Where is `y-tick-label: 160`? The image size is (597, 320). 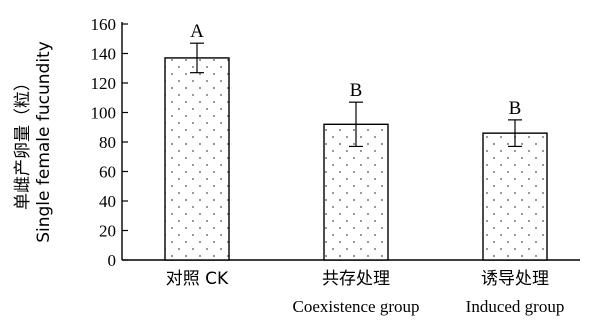
y-tick-label: 160 is located at coordinates (104, 24).